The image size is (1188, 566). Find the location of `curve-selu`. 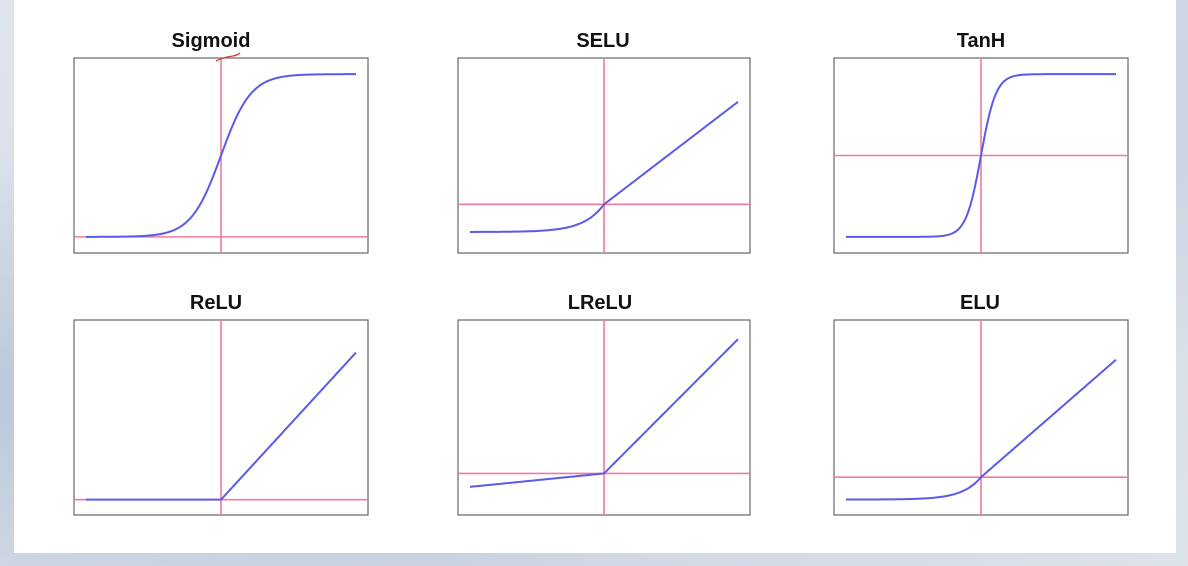

curve-selu is located at coordinates (604, 167).